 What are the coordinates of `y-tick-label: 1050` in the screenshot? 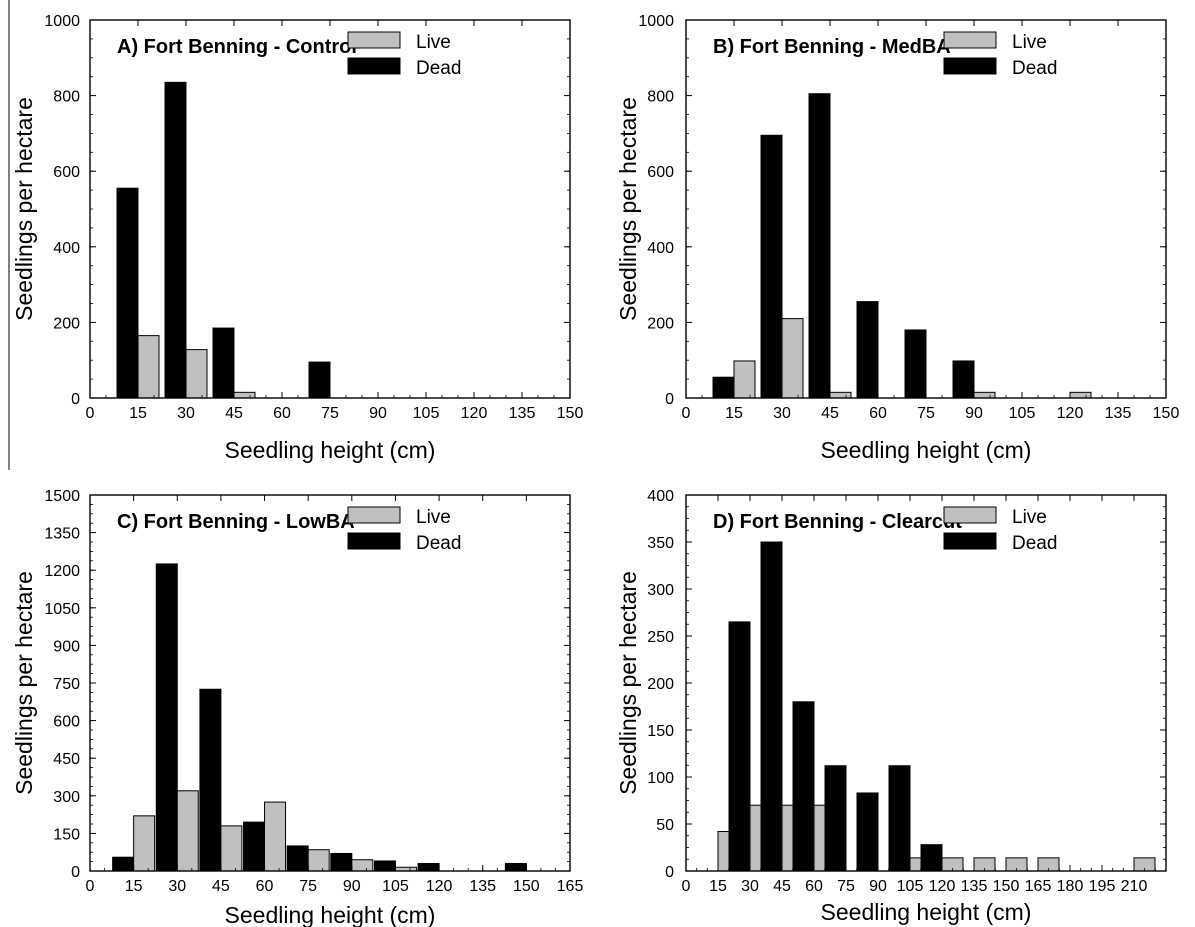 It's located at (62, 609).